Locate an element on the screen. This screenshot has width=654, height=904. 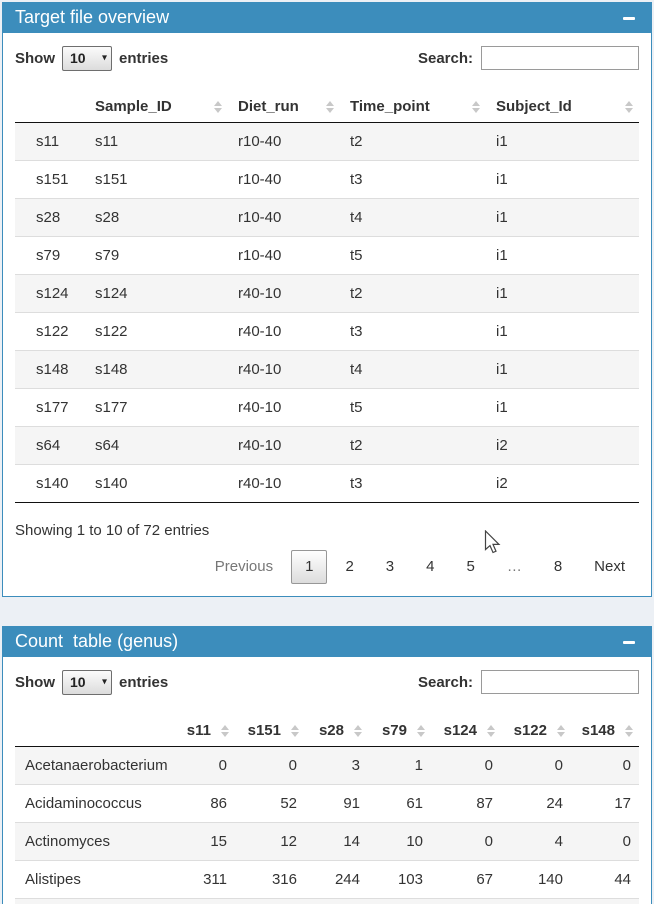
column-header: s124 is located at coordinates (466, 731).